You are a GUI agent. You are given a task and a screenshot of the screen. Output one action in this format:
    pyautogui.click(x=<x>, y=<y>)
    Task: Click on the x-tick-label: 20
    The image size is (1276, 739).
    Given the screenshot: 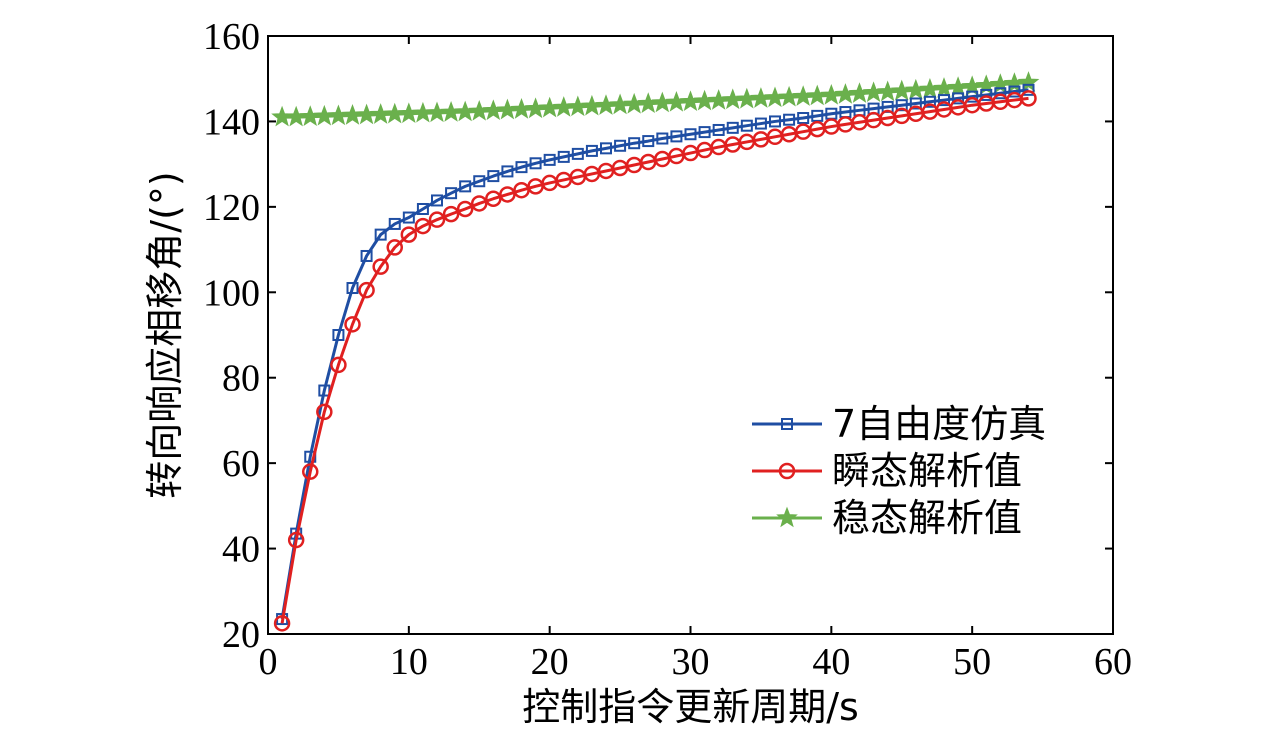 What is the action you would take?
    pyautogui.click(x=550, y=662)
    